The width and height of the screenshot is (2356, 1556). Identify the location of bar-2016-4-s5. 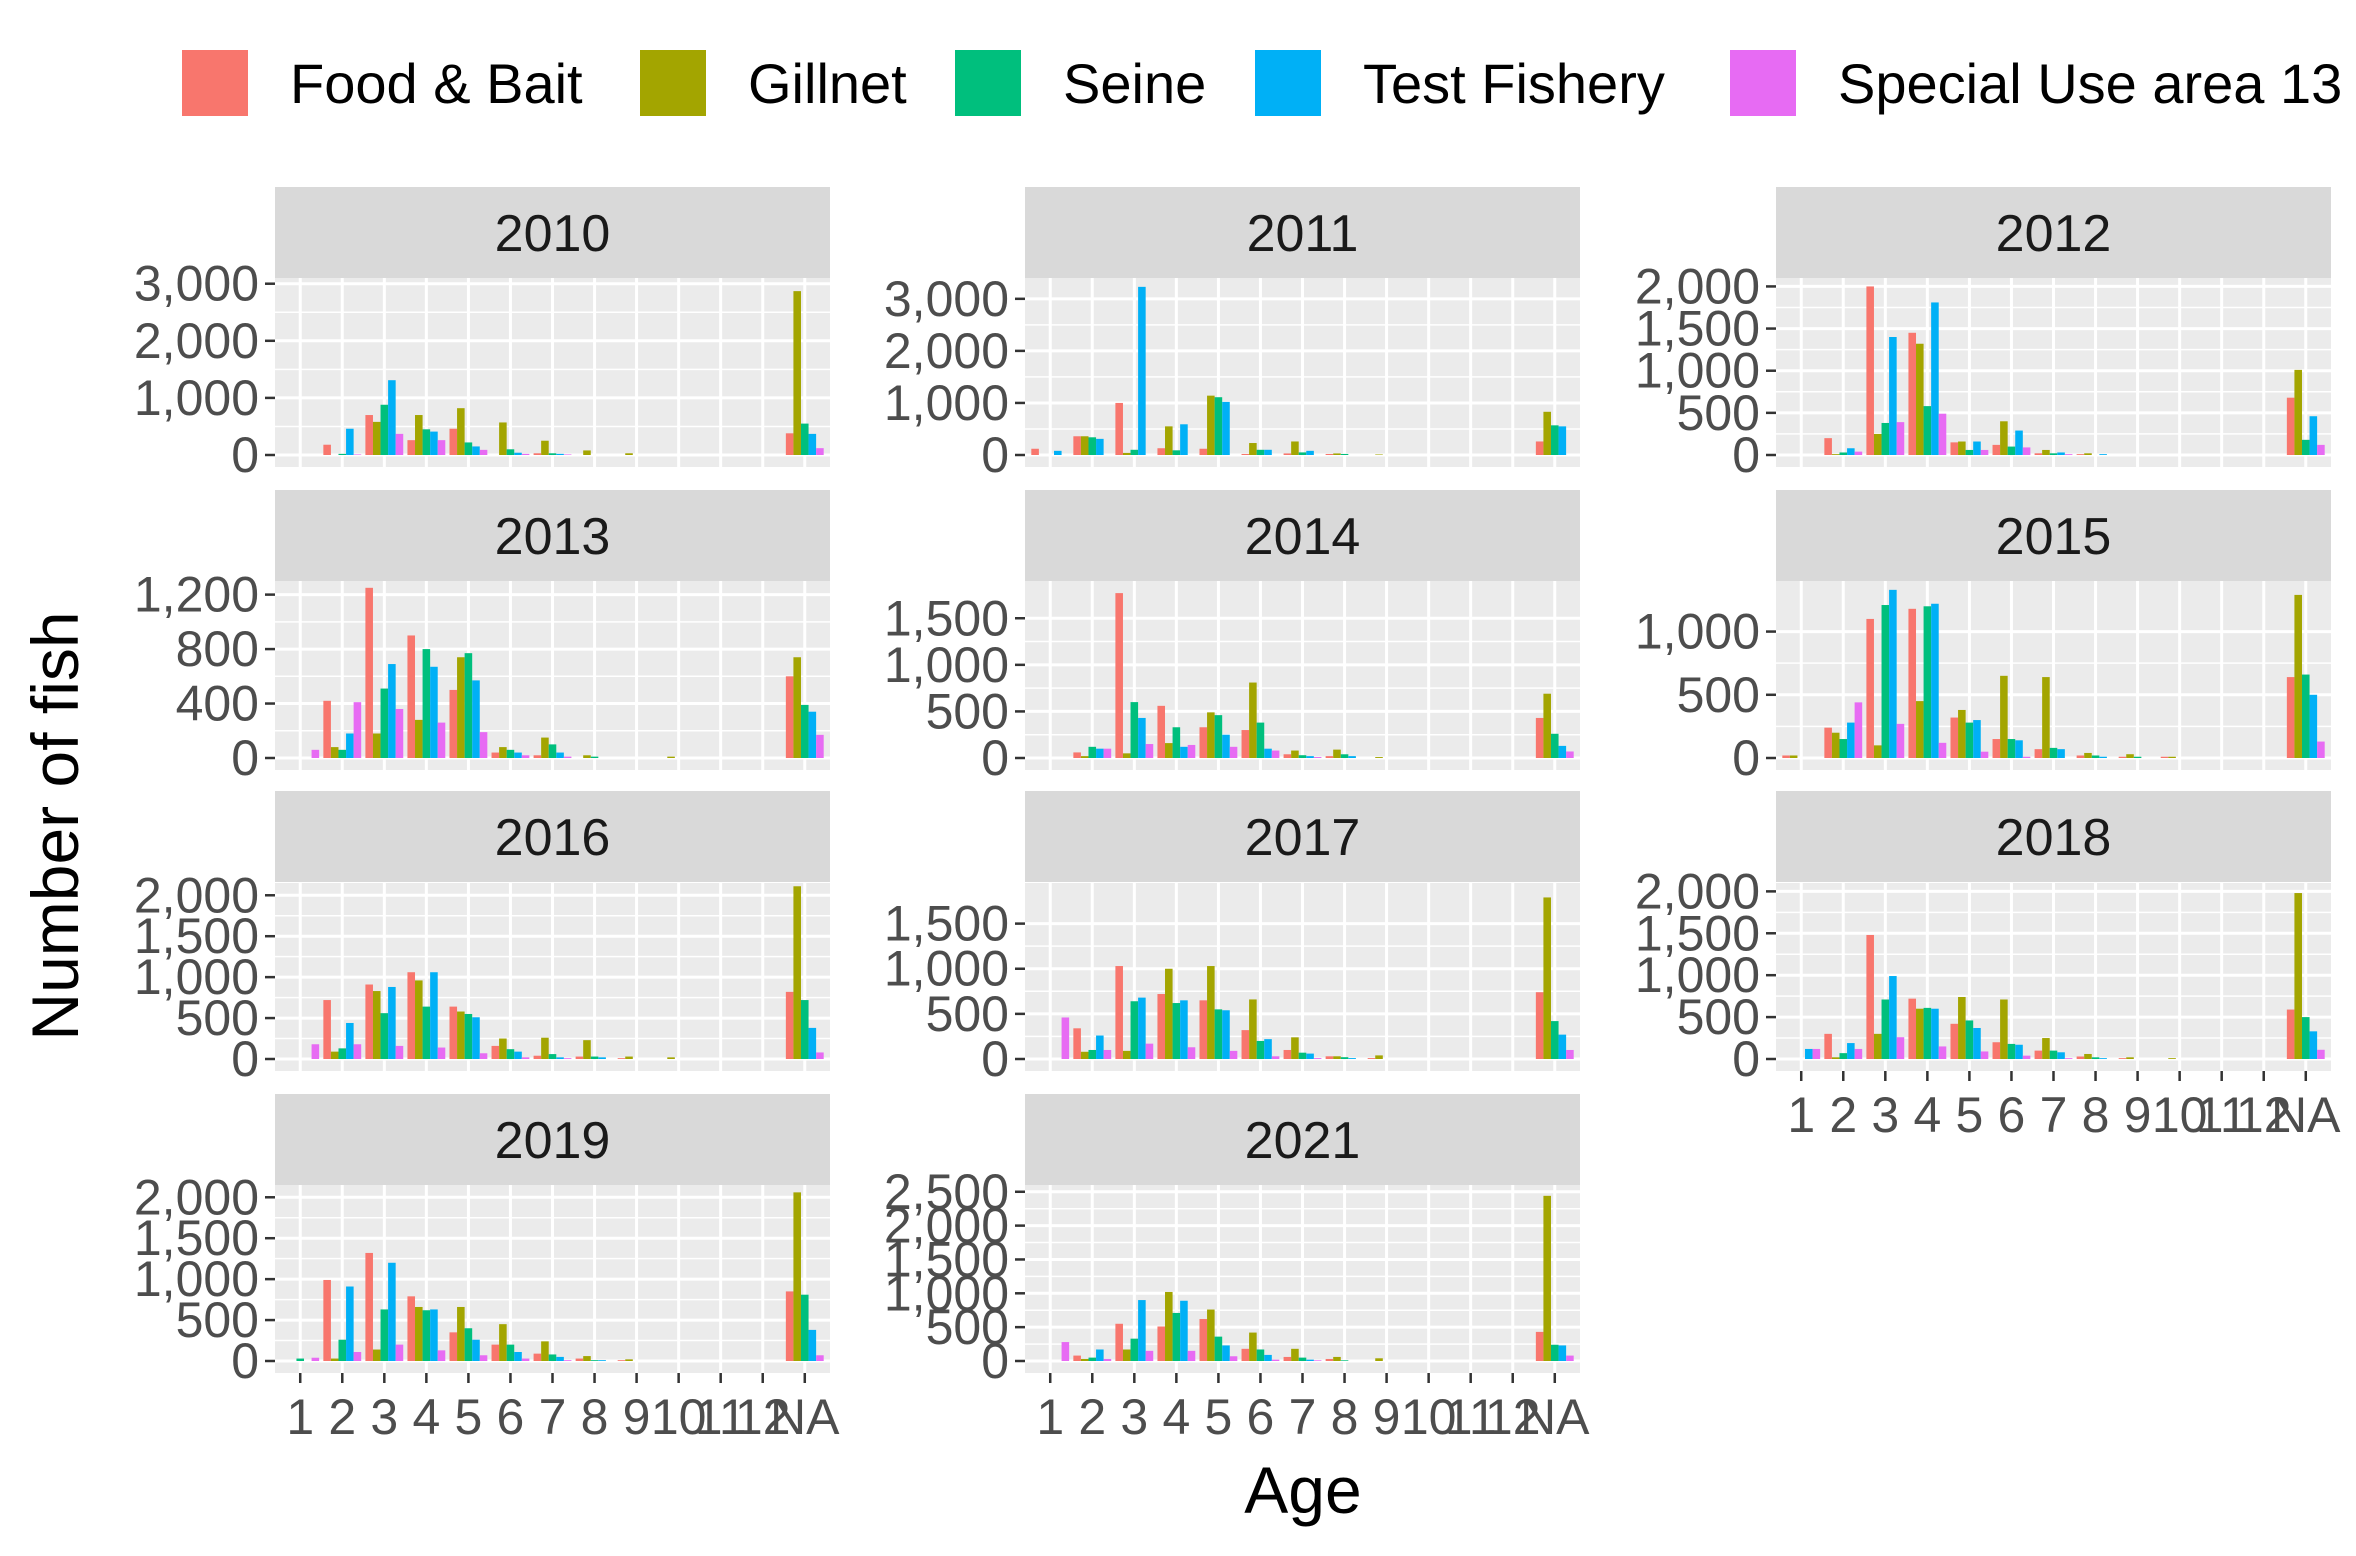
(441, 1053).